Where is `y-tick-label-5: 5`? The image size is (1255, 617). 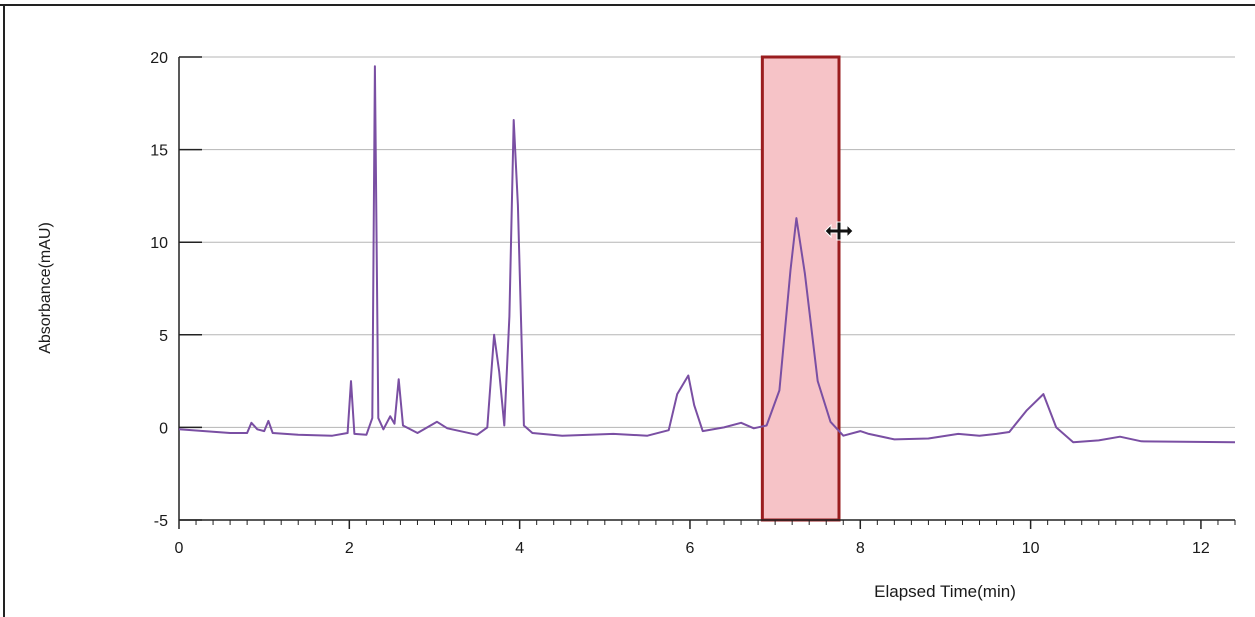
y-tick-label-5: 5 is located at coordinates (163, 336).